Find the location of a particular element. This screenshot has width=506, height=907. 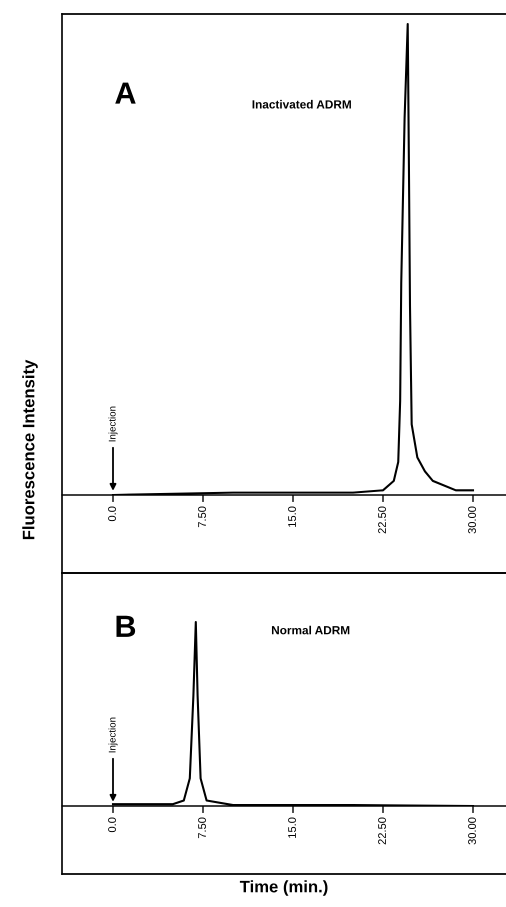

chart-title: B is located at coordinates (126, 626).